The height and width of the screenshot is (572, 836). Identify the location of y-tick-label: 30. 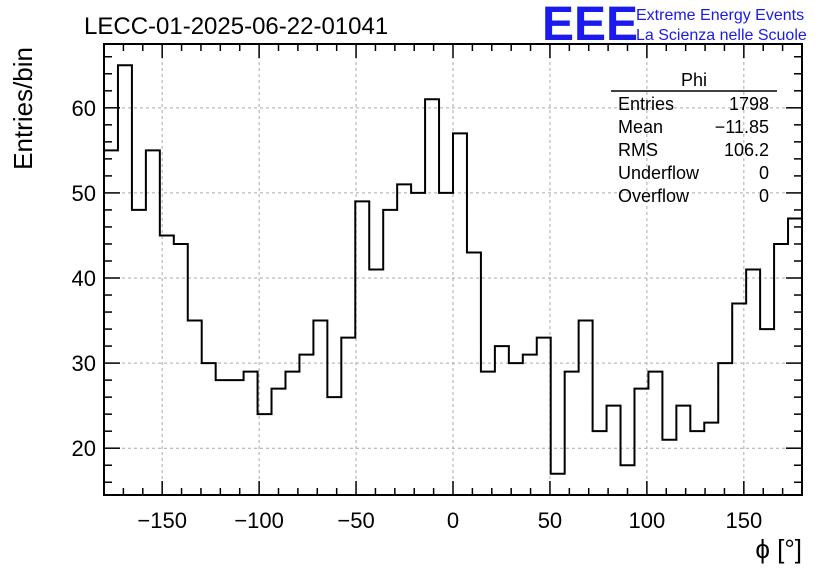
(84, 363).